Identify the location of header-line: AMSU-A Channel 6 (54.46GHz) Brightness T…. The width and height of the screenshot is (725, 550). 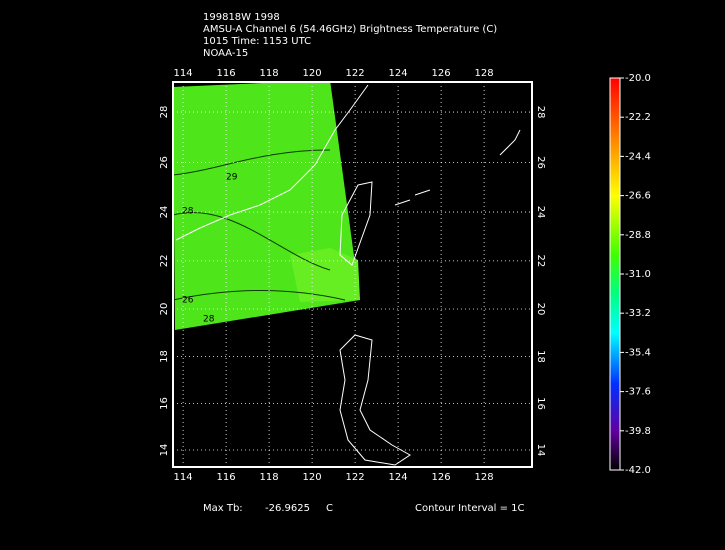
(350, 29).